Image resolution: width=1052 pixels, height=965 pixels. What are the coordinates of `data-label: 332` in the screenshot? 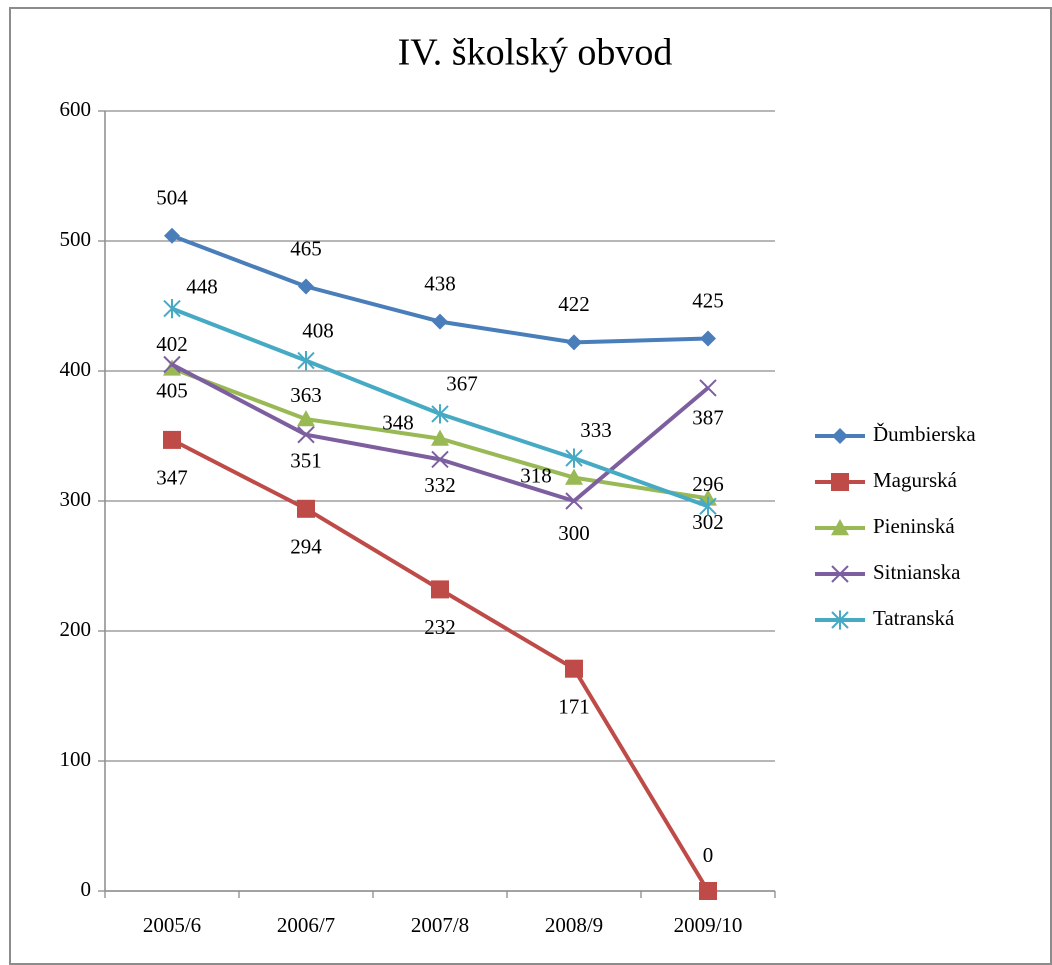 It's located at (440, 485).